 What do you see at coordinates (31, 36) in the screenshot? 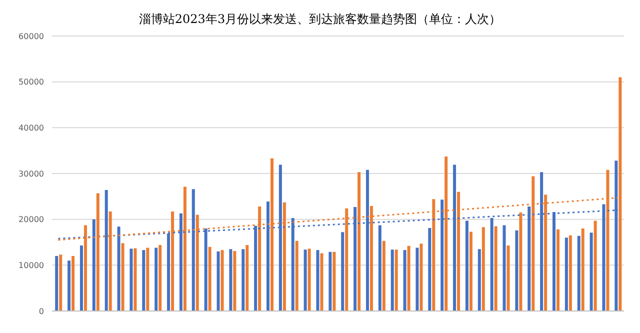
I see `y-tick-label: 60000` at bounding box center [31, 36].